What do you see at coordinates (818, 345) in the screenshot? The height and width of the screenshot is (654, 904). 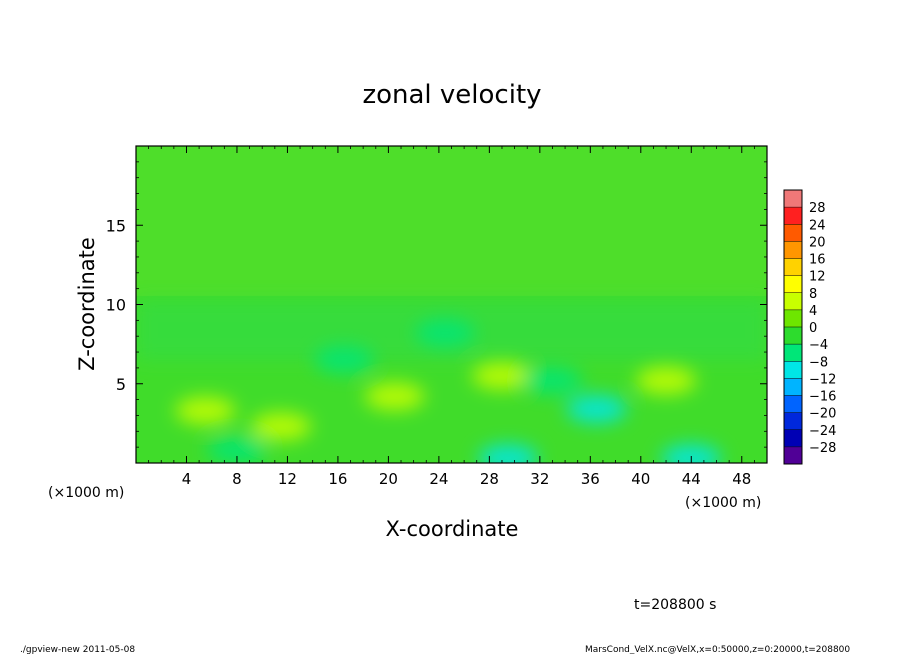 I see `colorbar-label-8: −4` at bounding box center [818, 345].